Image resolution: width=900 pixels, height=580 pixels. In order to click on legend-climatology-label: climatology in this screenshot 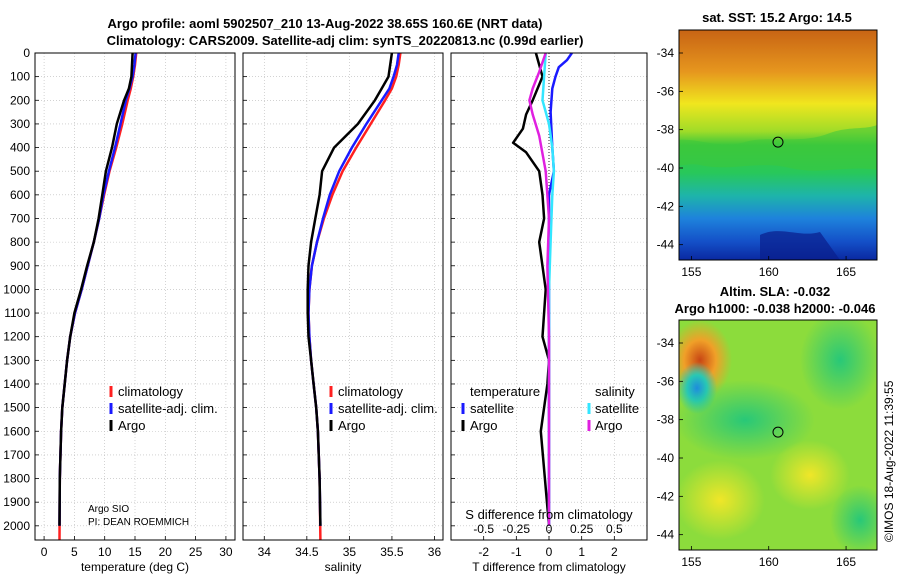, I will do `click(151, 391)`.